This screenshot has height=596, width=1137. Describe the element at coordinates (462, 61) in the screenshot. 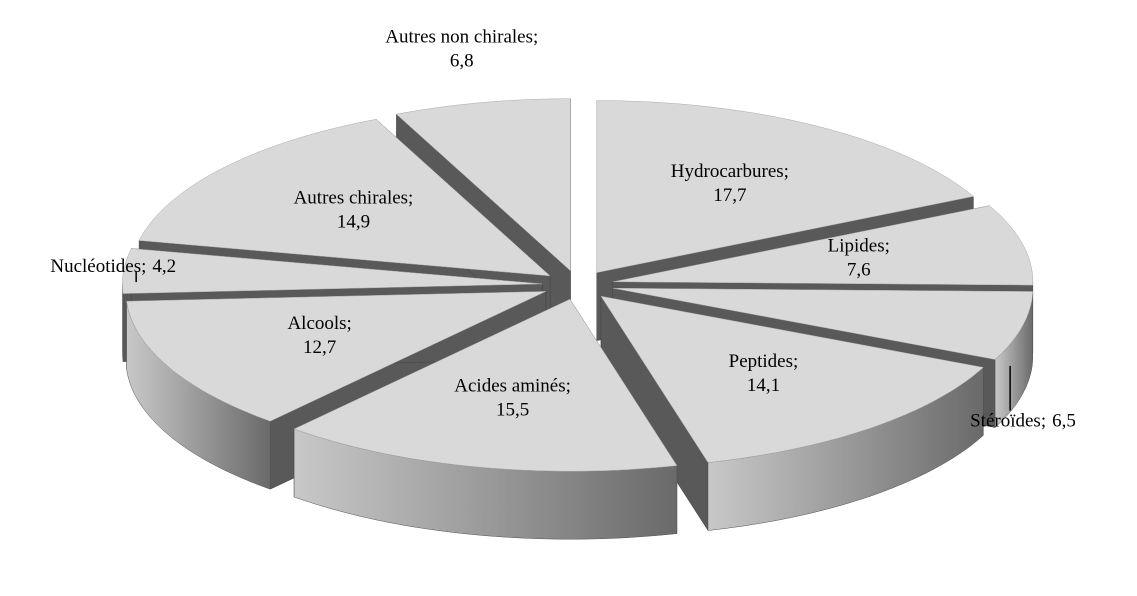

I see `value-label: 6,8` at that location.